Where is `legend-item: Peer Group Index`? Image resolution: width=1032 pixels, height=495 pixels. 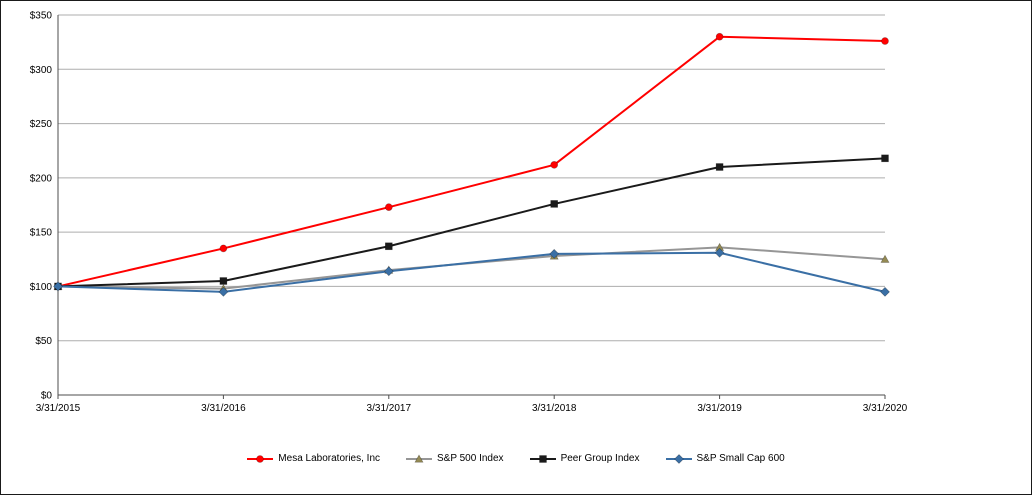 legend-item: Peer Group Index is located at coordinates (584, 458).